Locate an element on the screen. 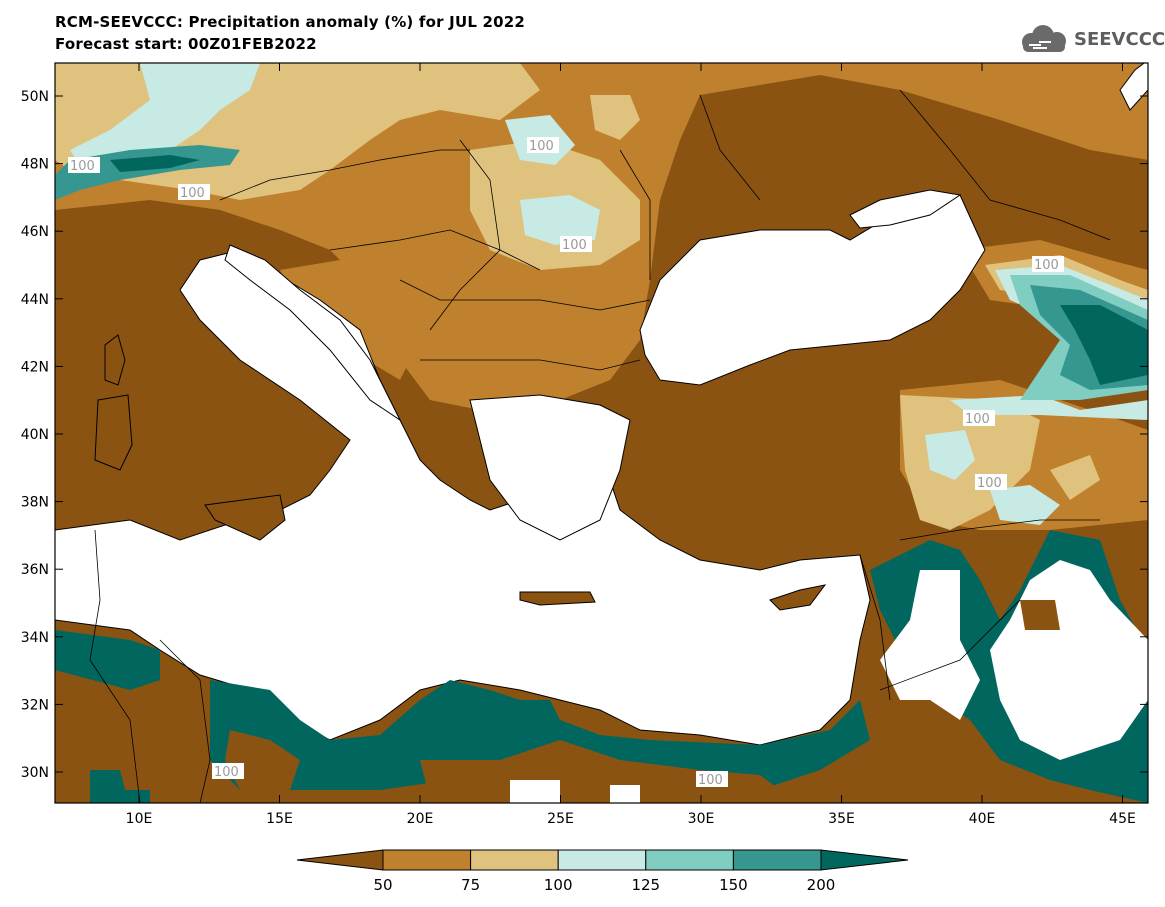 Image resolution: width=1165 pixels, height=907 pixels. colorbar-label: 200 is located at coordinates (821, 885).